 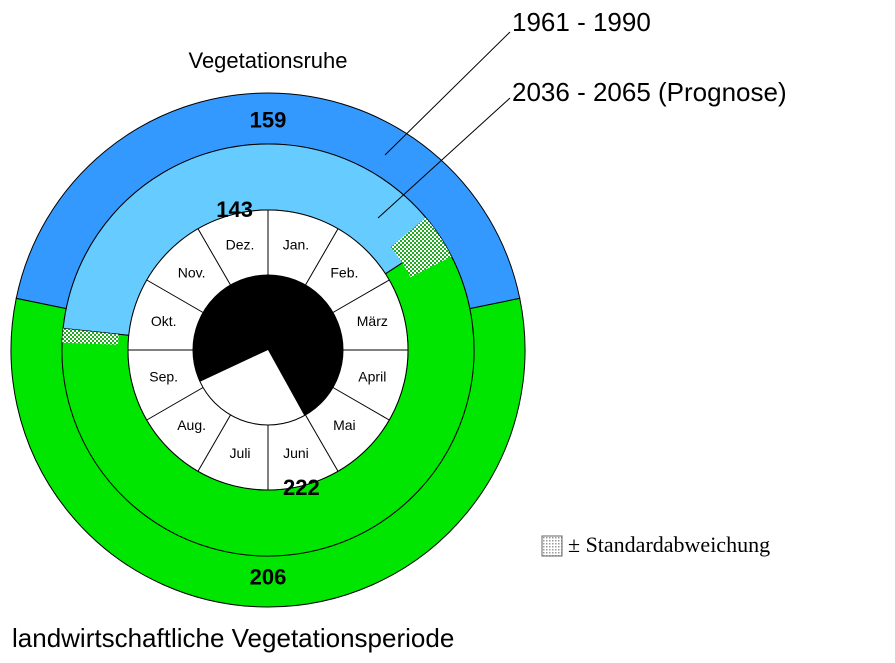 What do you see at coordinates (164, 321) in the screenshot?
I see `month-label: Okt.` at bounding box center [164, 321].